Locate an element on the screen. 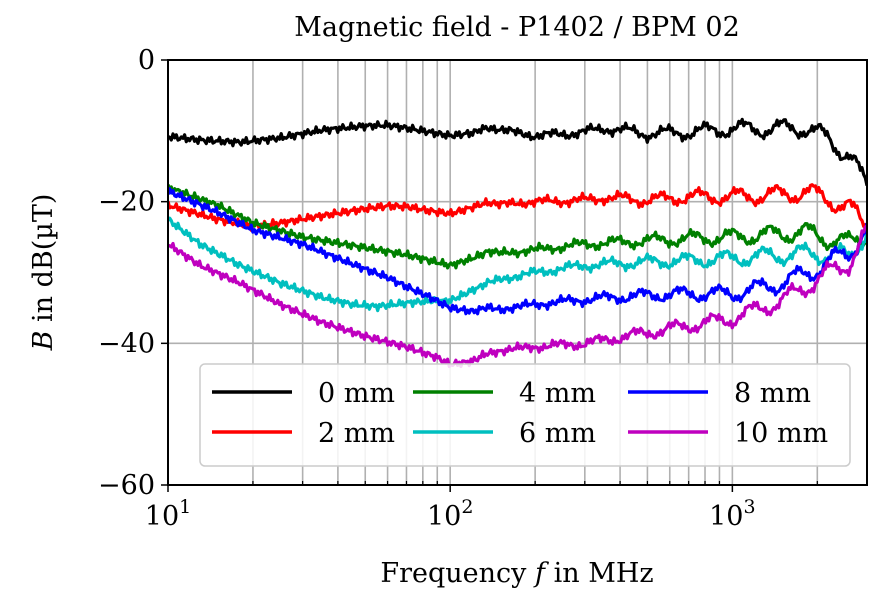 The image size is (886, 591). legend-box is located at coordinates (525, 415).